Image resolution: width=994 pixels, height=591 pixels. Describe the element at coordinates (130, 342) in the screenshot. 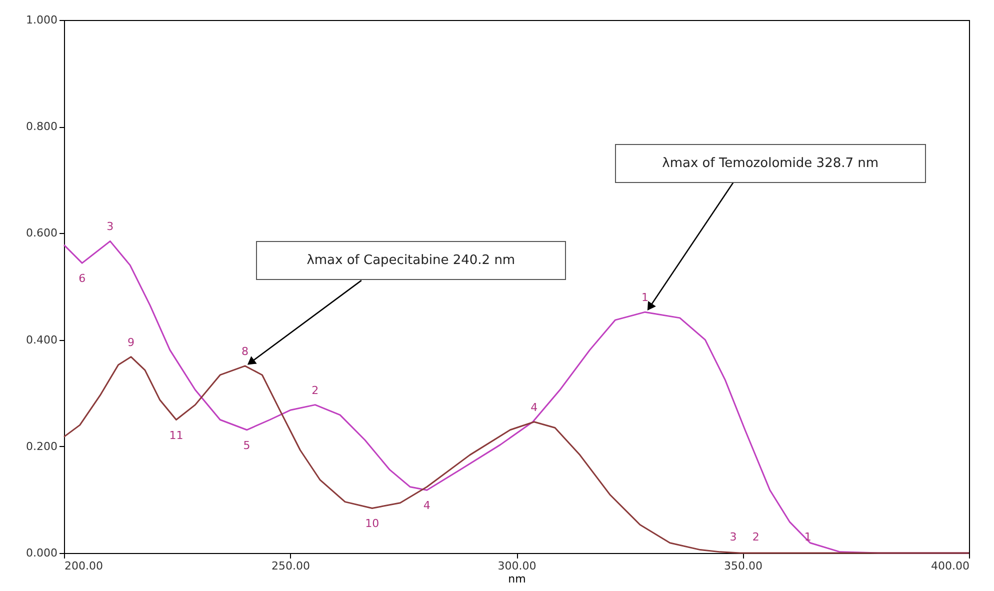

I see `annotation: 9` at that location.